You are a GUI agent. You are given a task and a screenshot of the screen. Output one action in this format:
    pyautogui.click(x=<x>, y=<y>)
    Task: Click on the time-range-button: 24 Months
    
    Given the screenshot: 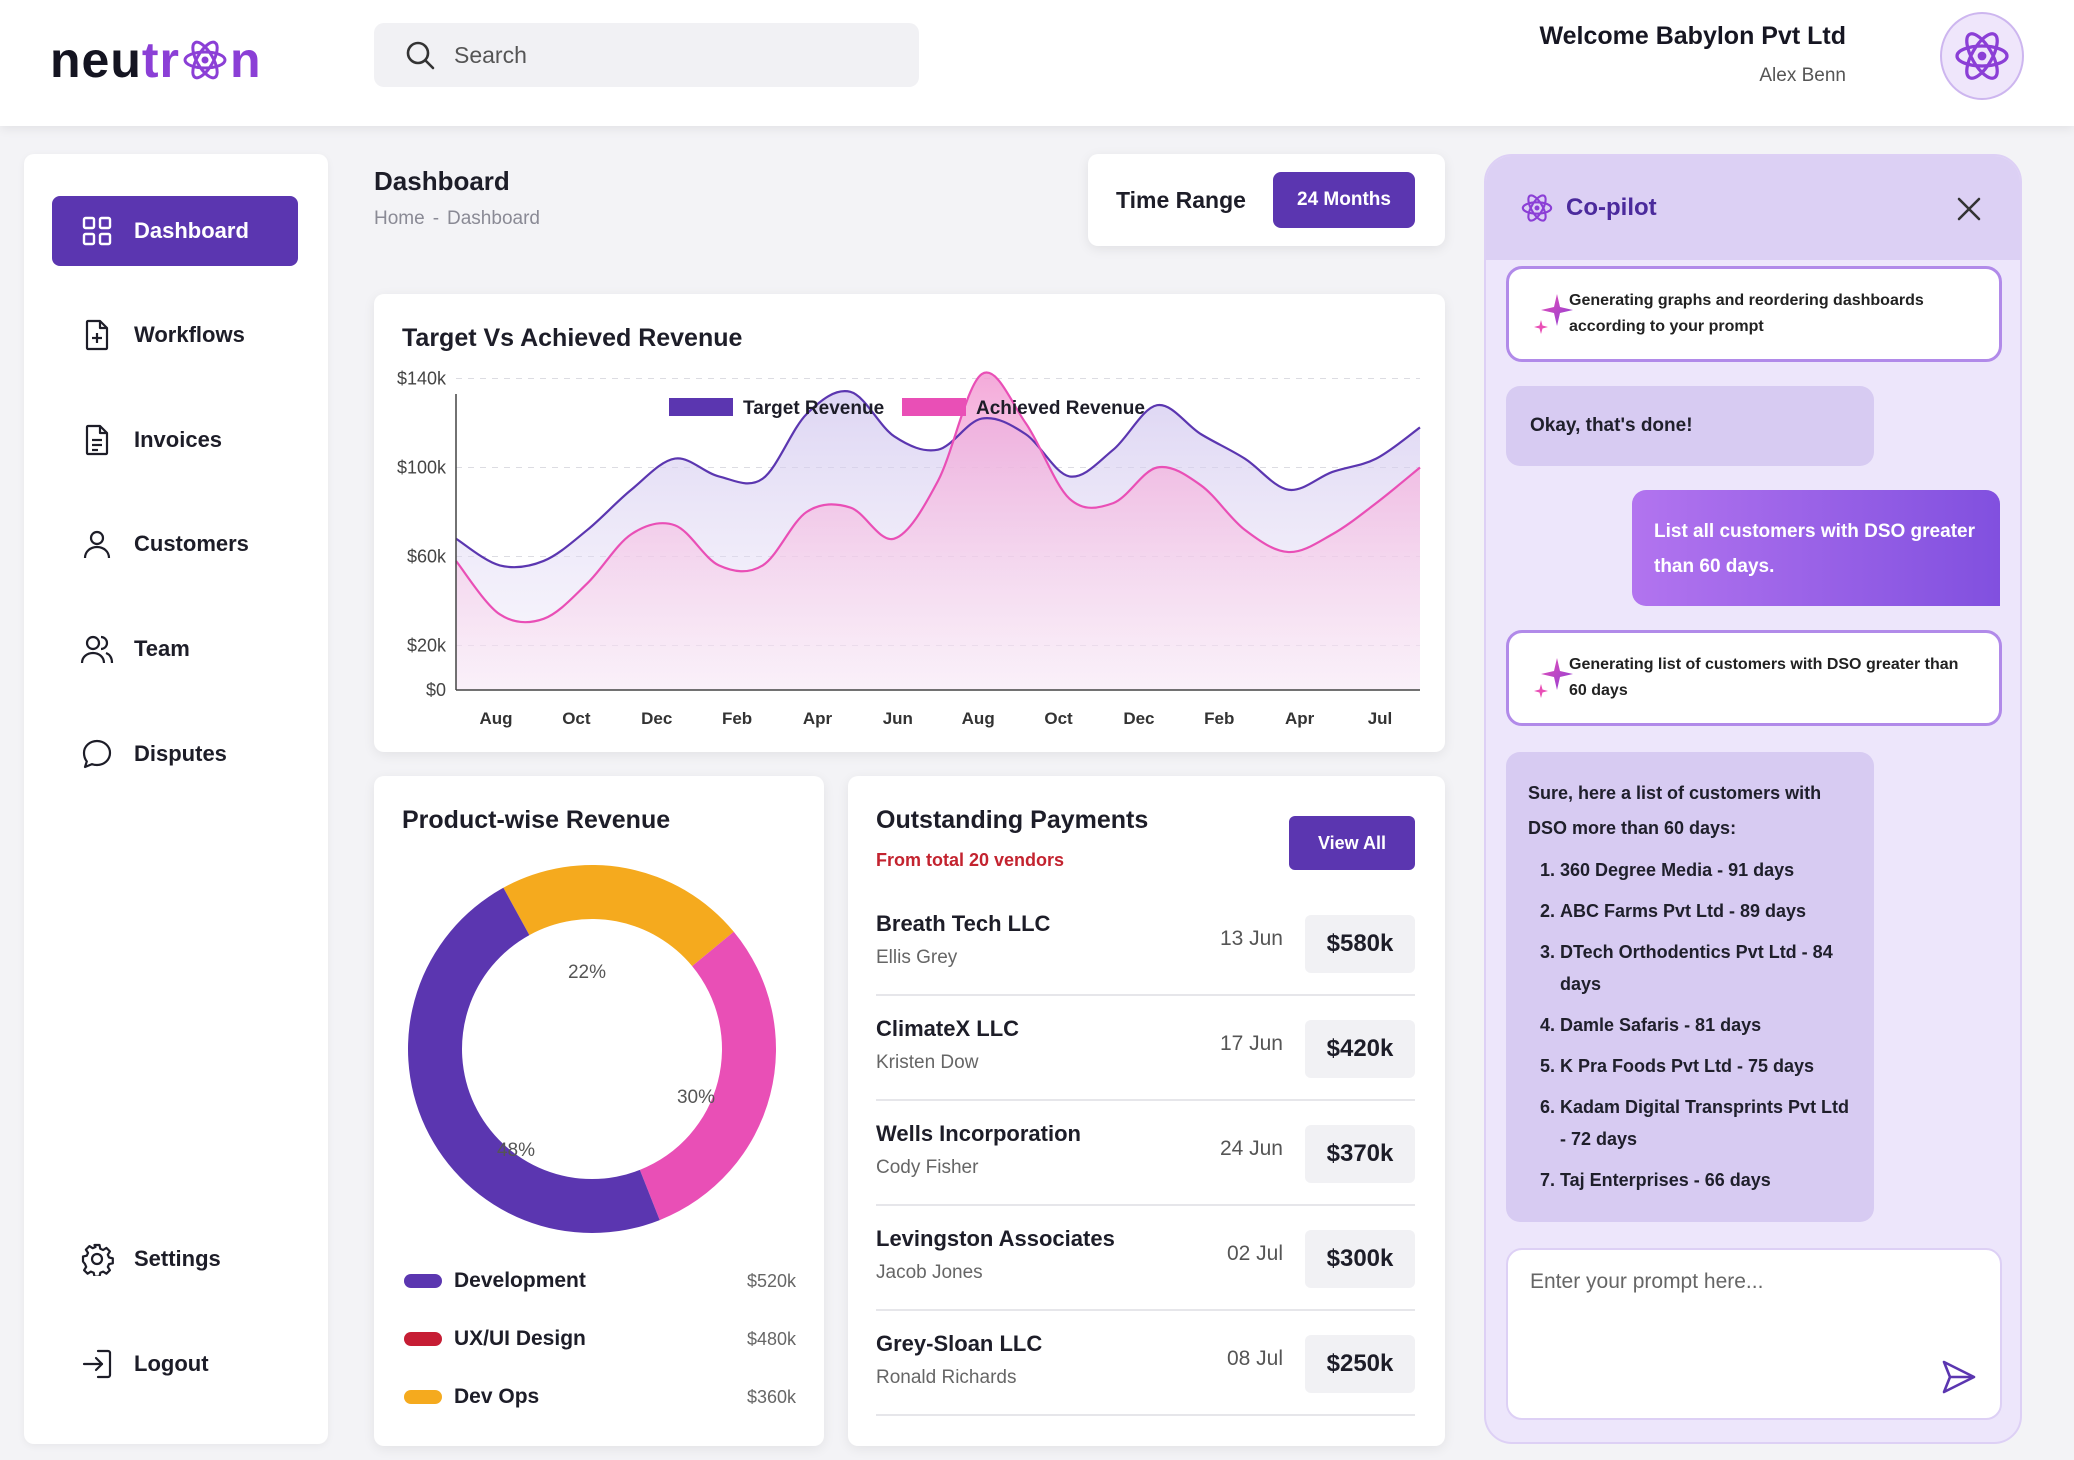 What is the action you would take?
    pyautogui.click(x=1344, y=200)
    